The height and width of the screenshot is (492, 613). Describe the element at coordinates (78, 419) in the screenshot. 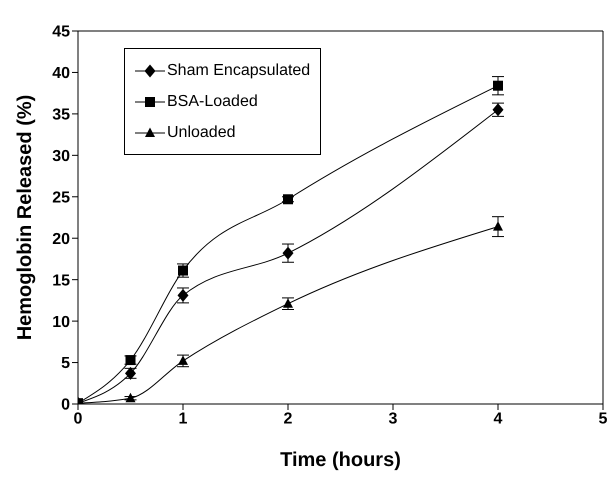

I see `x-tick-label: 0` at that location.